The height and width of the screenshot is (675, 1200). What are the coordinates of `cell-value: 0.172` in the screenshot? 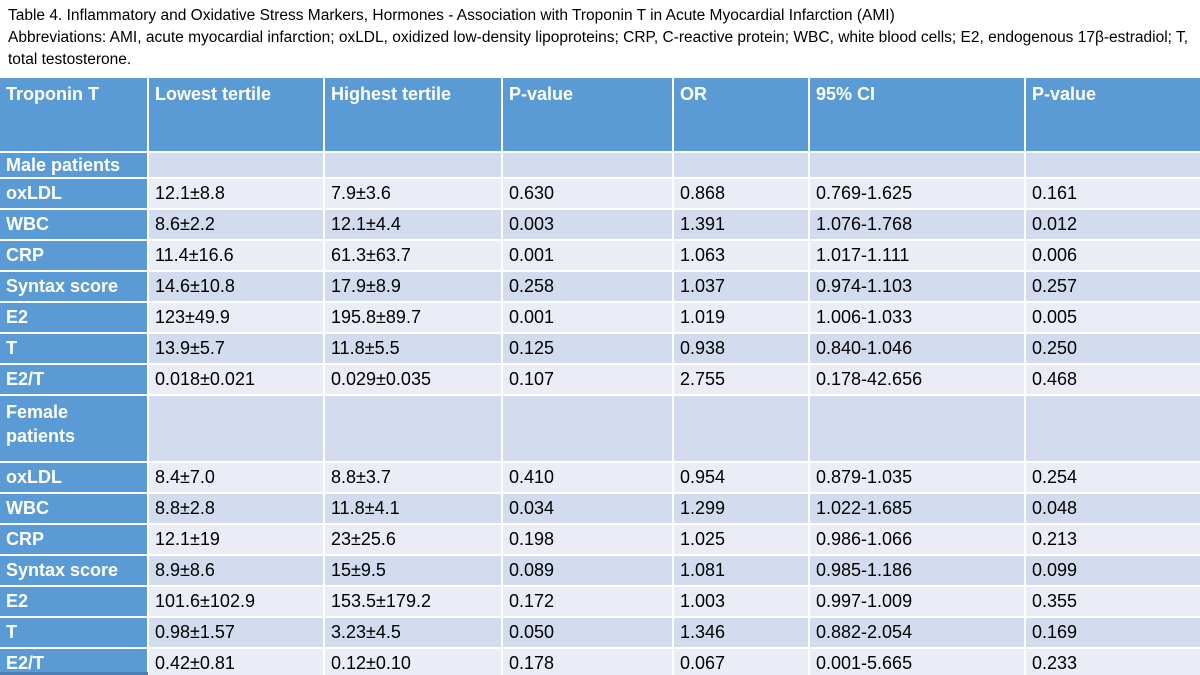 It's located at (587, 601).